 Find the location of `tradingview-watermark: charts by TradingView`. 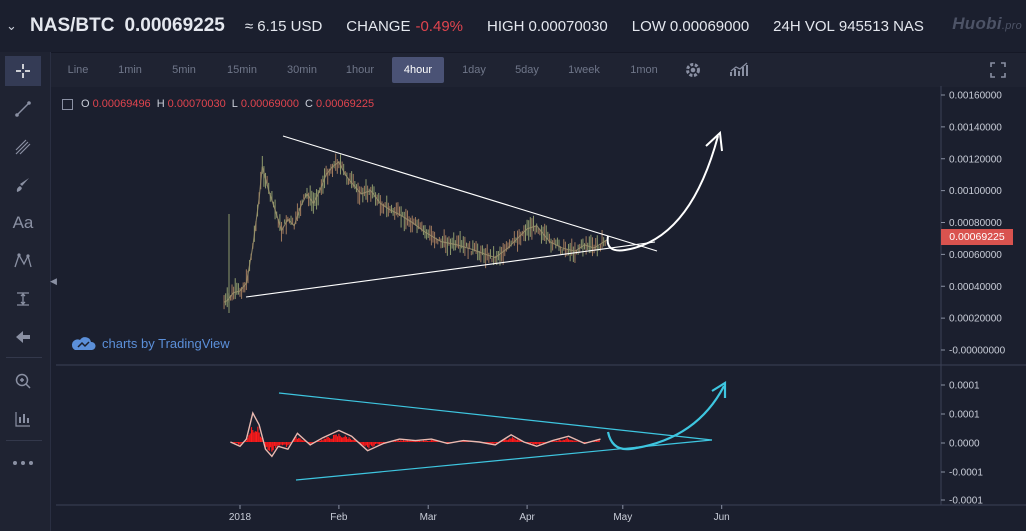

tradingview-watermark: charts by TradingView is located at coordinates (150, 343).